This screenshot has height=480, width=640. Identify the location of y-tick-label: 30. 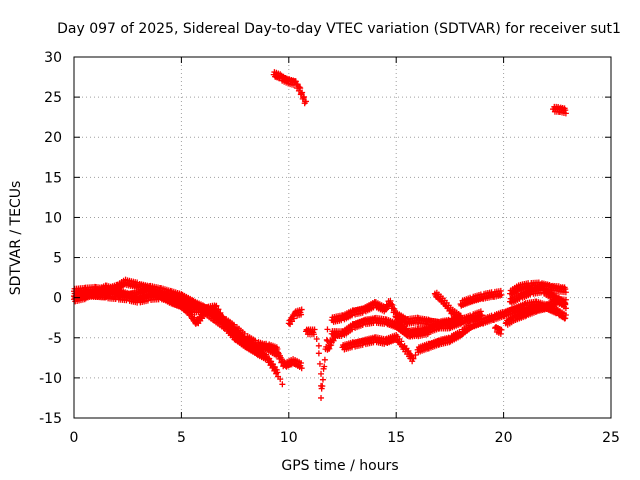
(53, 58).